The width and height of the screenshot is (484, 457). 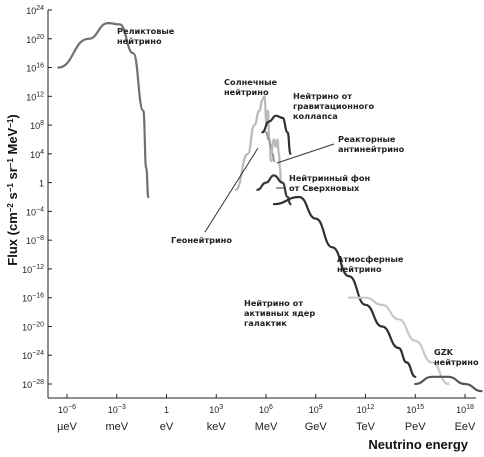 I want to click on series-relic-line, so click(x=103, y=110).